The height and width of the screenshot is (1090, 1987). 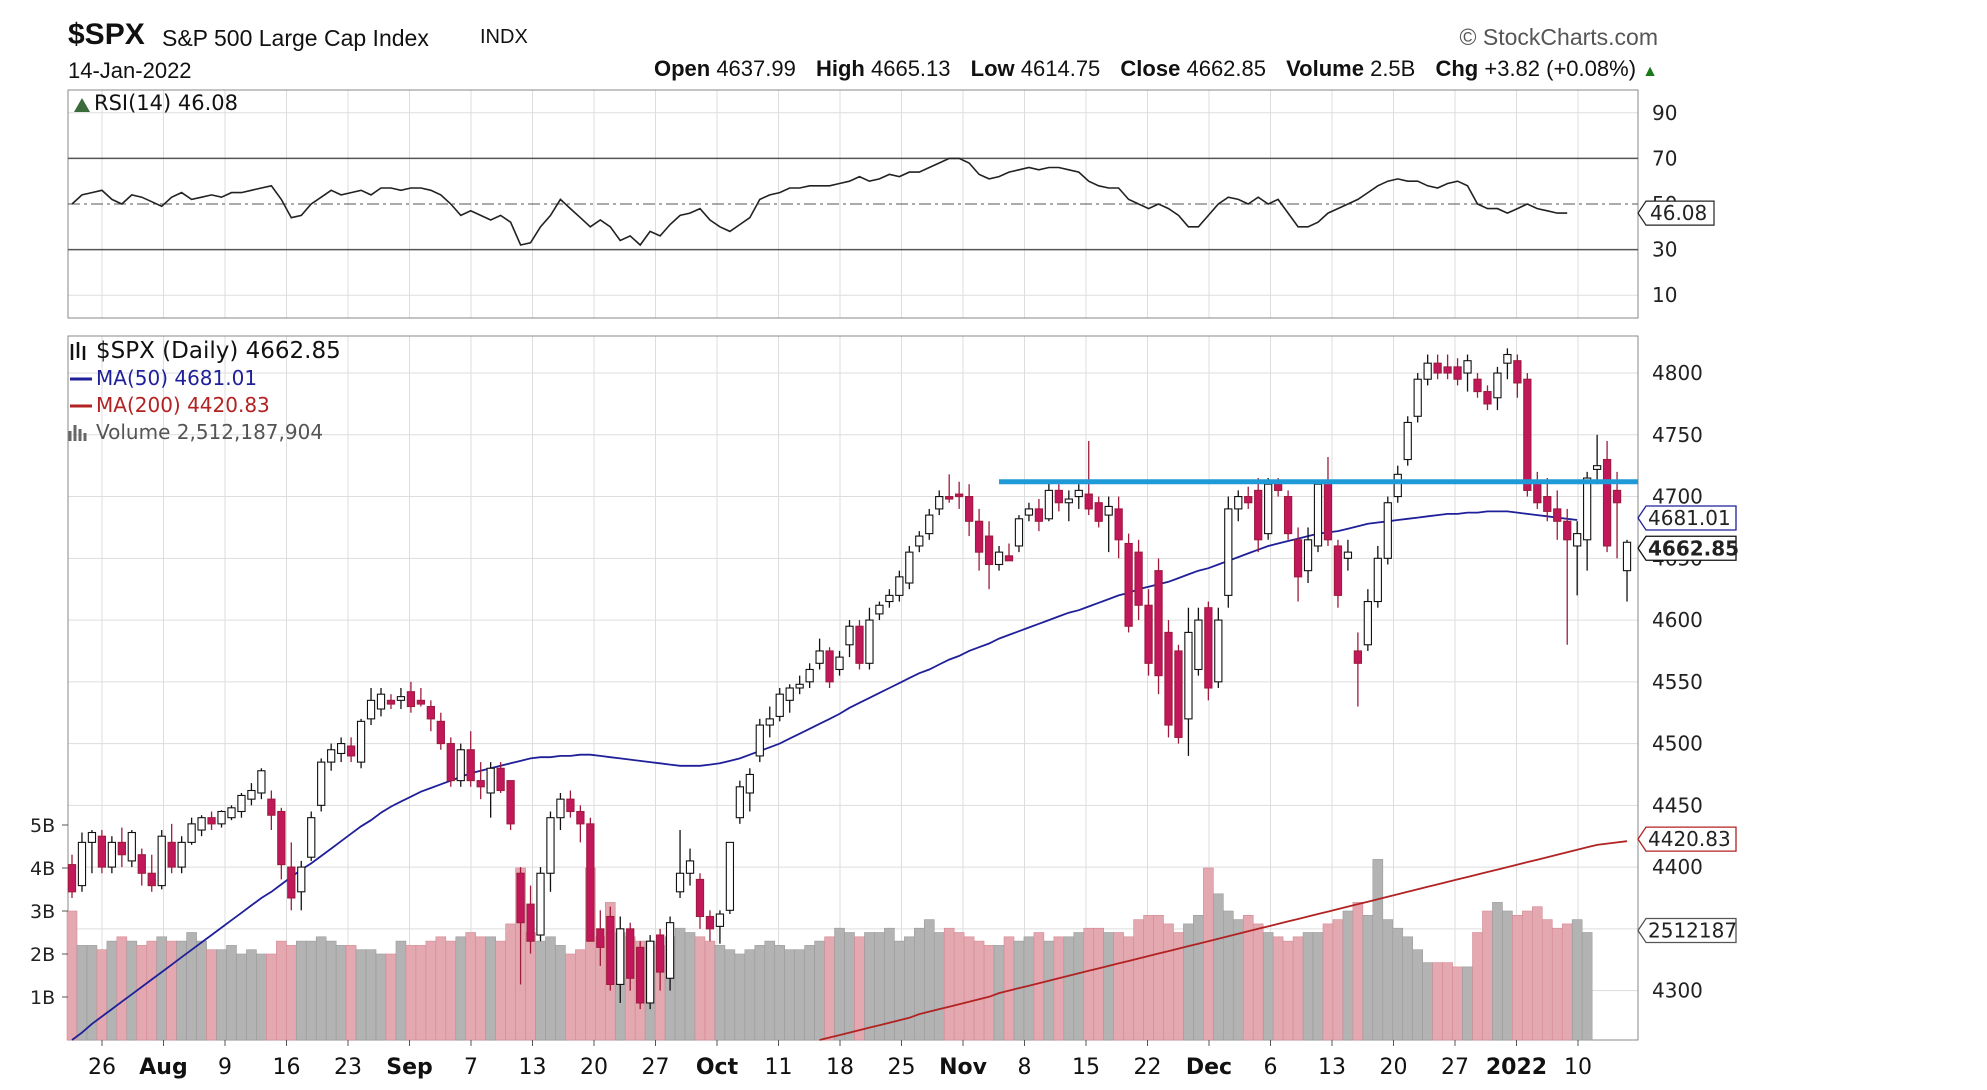 What do you see at coordinates (1677, 744) in the screenshot?
I see `price-tick-label: 4500` at bounding box center [1677, 744].